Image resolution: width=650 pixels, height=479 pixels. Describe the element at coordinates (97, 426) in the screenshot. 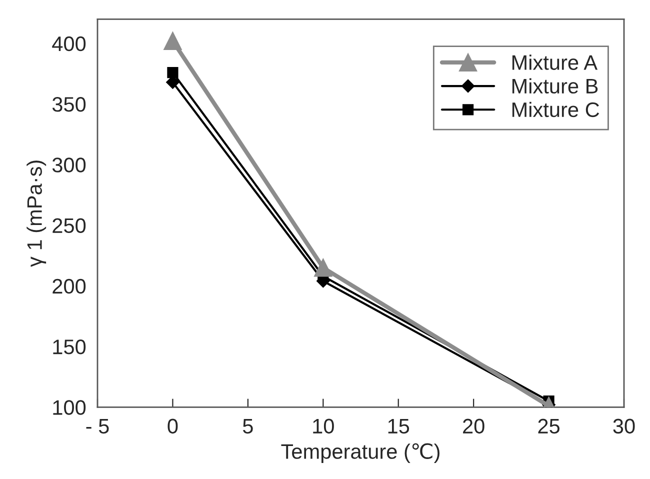

I see `x-tick-label: - 5` at that location.